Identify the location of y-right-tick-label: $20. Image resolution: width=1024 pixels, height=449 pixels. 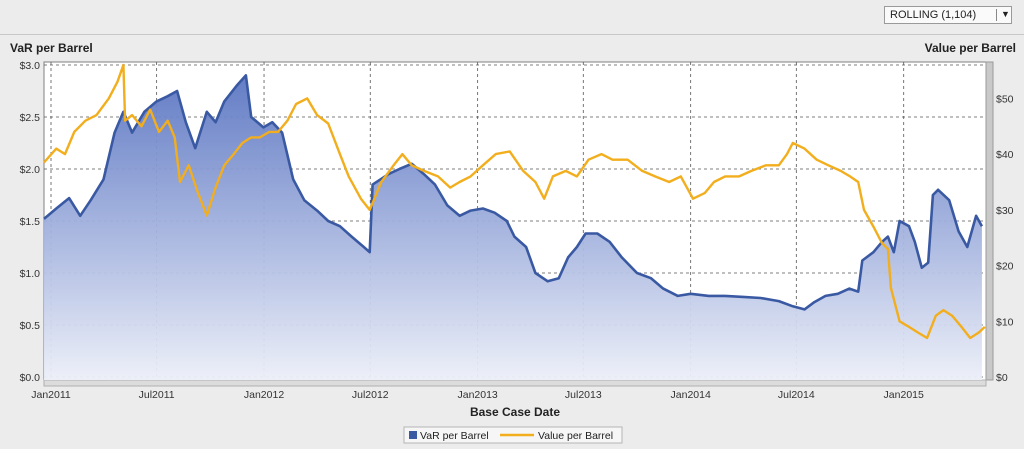
(1005, 267).